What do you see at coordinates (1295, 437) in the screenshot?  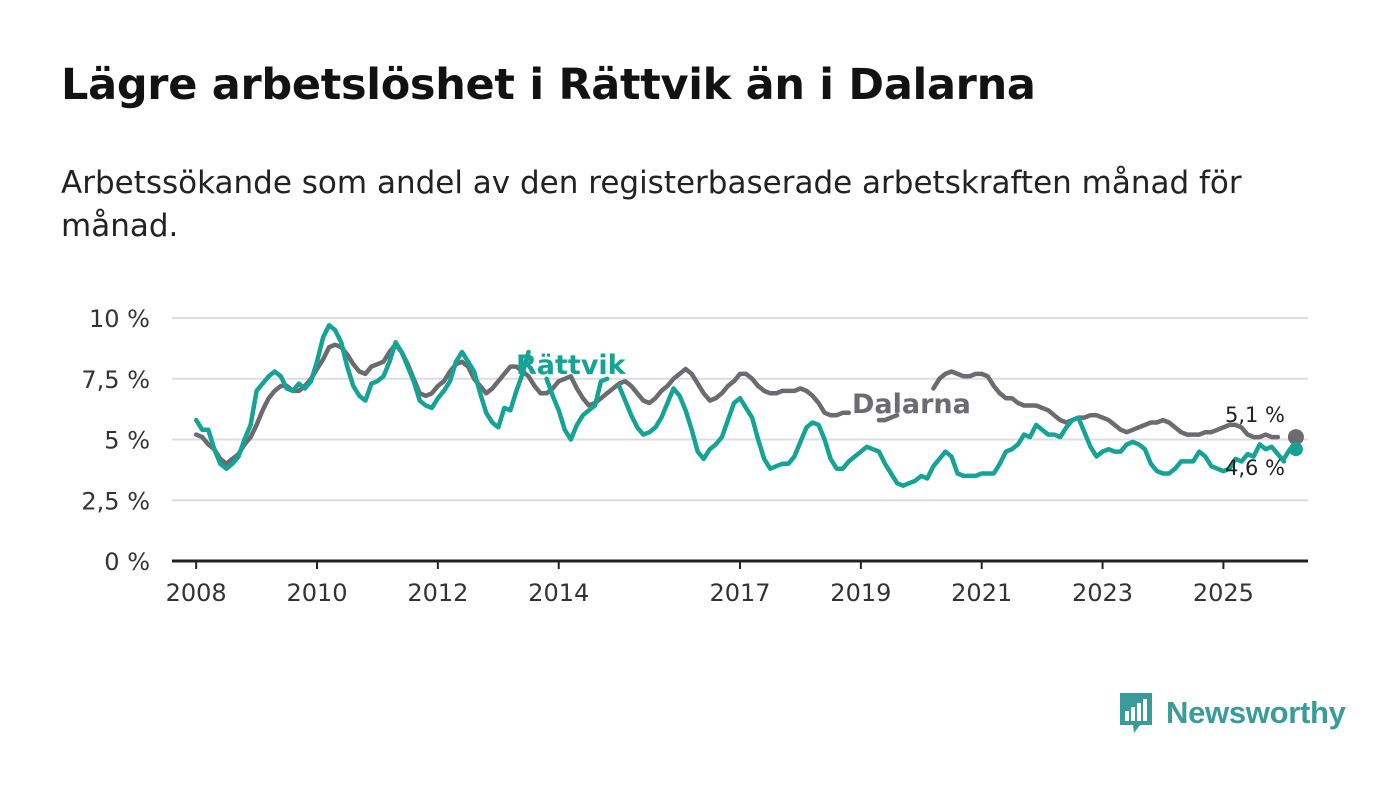 I see `dalarna-end-marker` at bounding box center [1295, 437].